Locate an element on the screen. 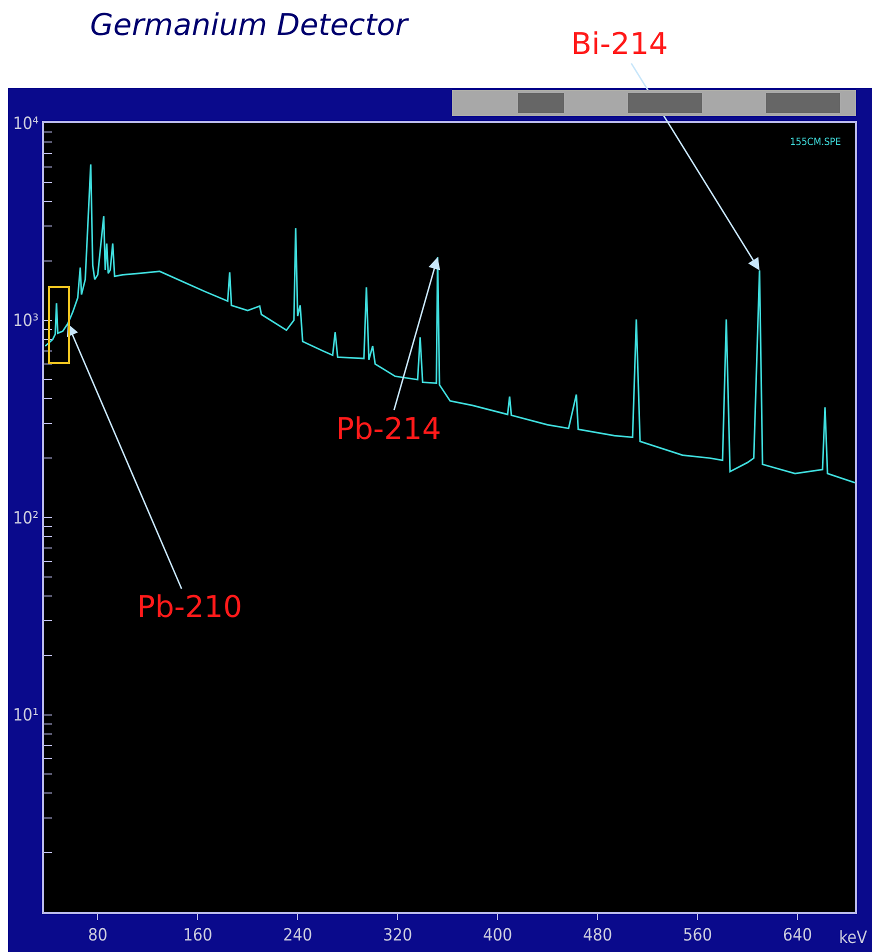 Image resolution: width=872 pixels, height=952 pixels. y-tick-label: 10⁴ is located at coordinates (26, 124).